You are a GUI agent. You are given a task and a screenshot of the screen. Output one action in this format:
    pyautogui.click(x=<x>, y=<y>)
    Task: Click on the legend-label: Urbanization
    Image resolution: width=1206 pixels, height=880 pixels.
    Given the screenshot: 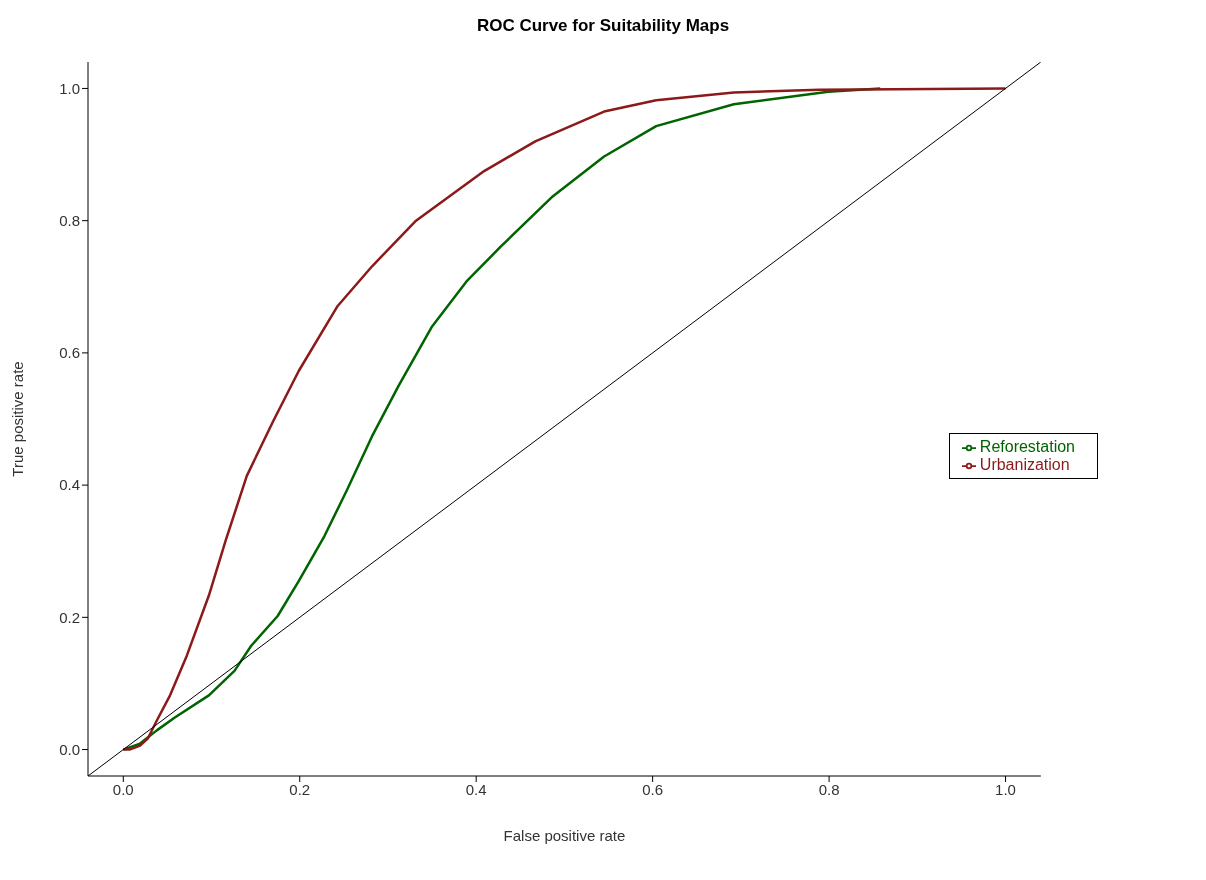 What is the action you would take?
    pyautogui.click(x=1024, y=464)
    